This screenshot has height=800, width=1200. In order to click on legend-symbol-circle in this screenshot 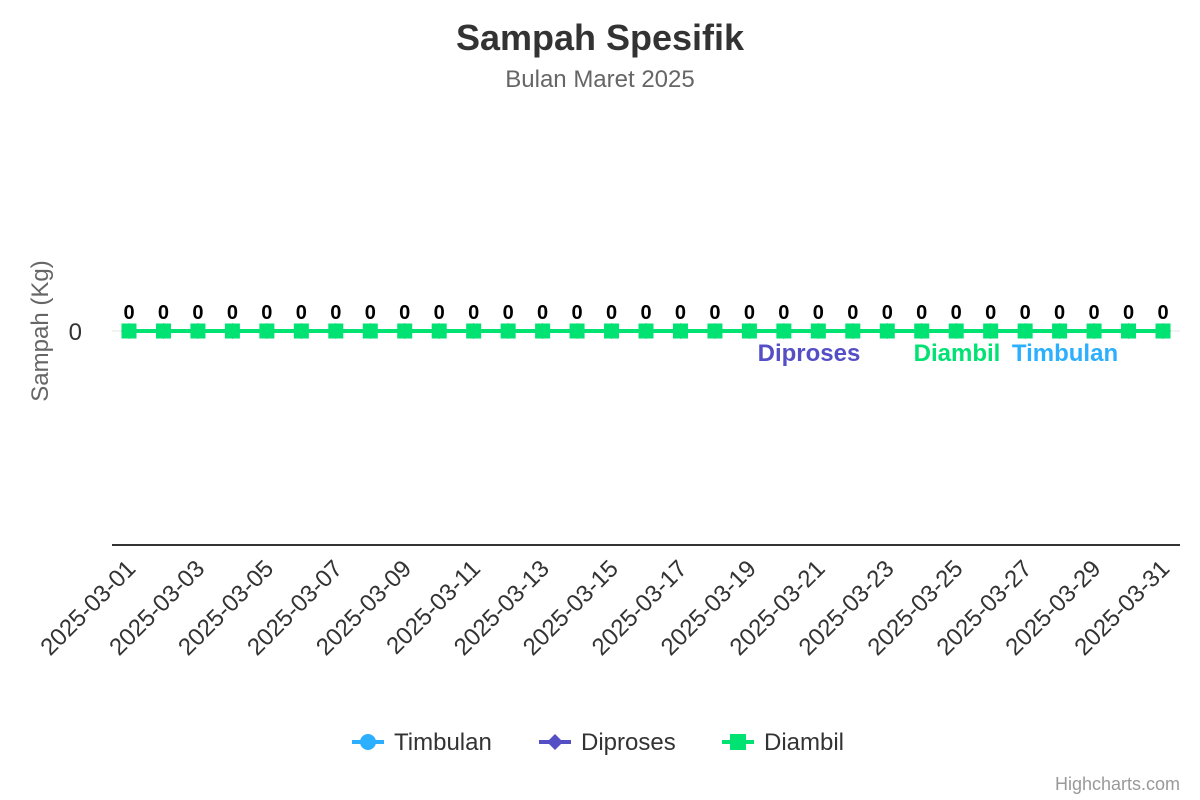, I will do `click(368, 742)`.